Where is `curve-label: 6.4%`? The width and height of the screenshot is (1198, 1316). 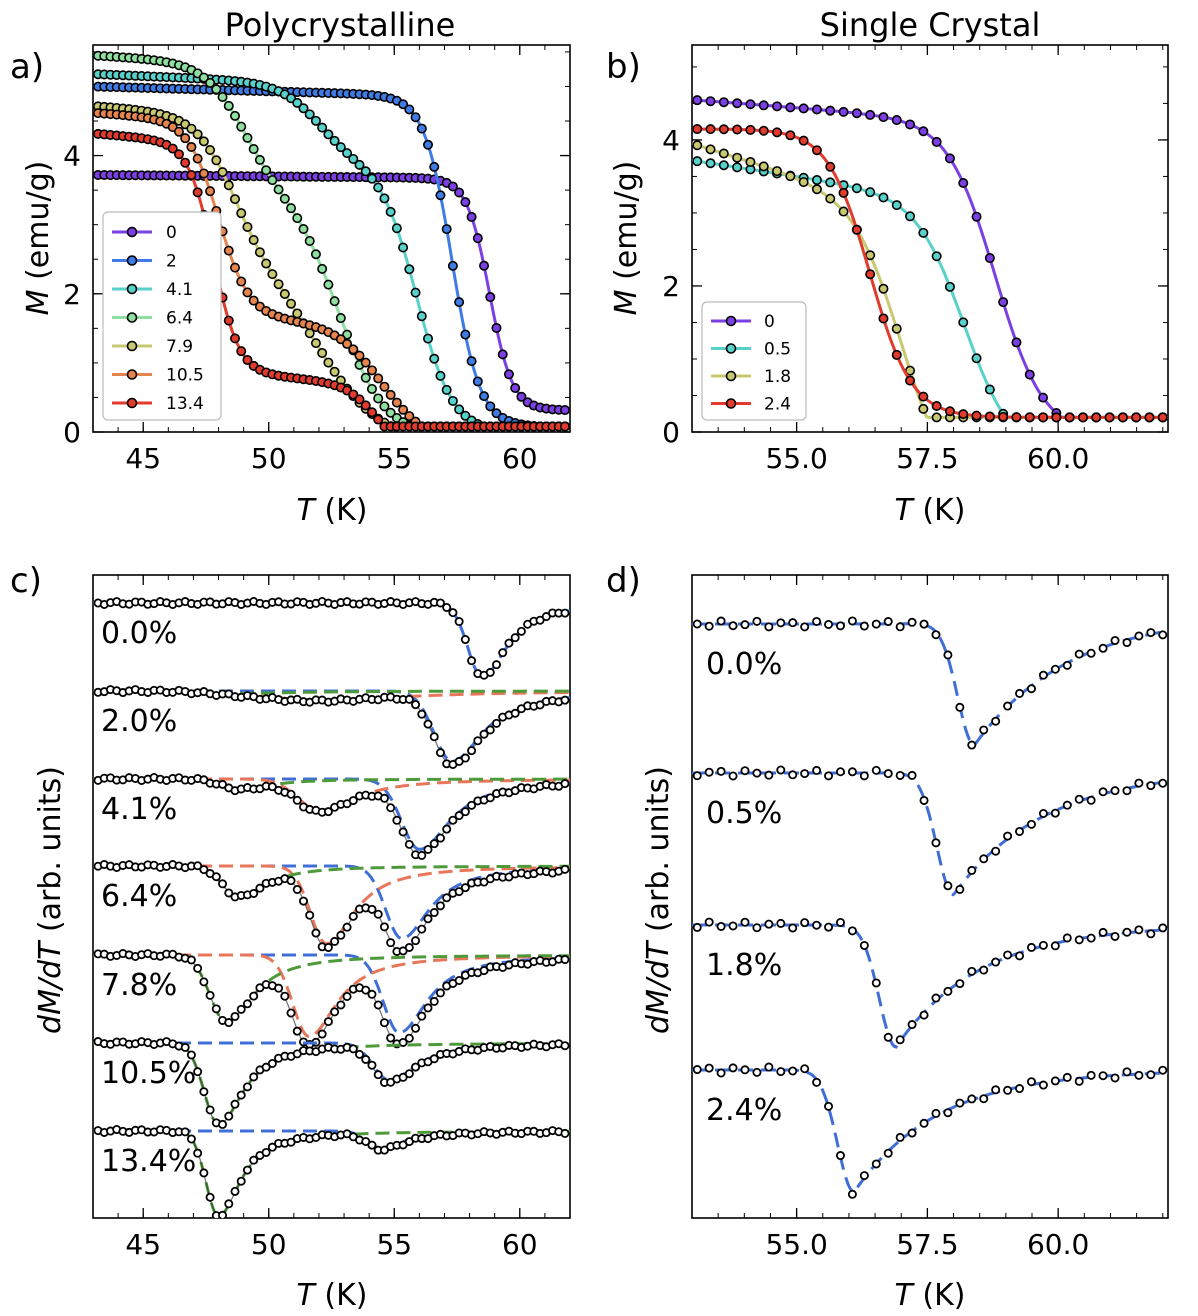
curve-label: 6.4% is located at coordinates (139, 896).